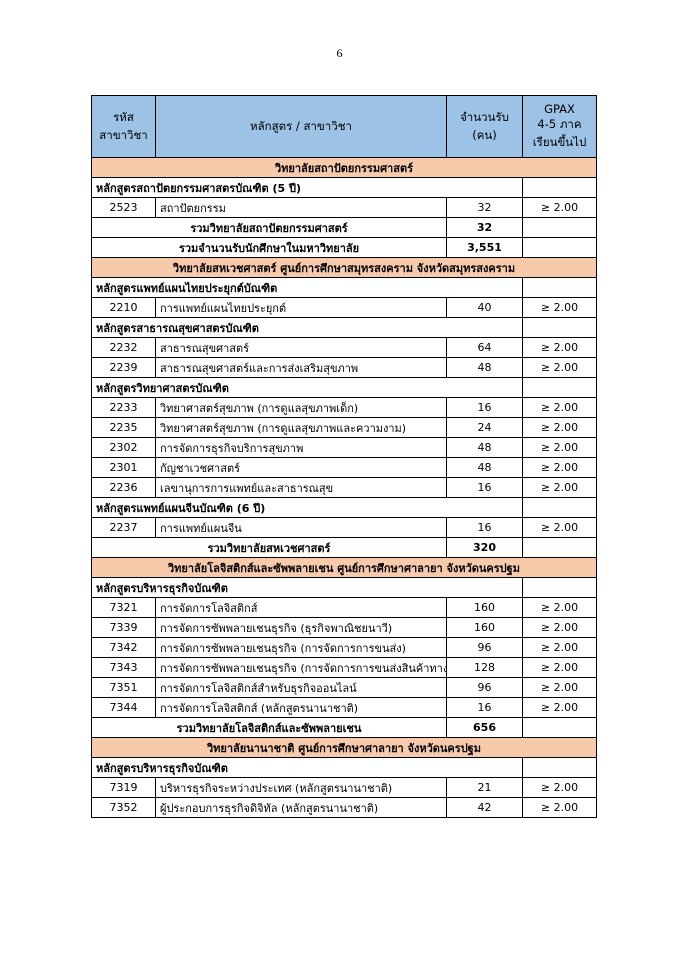 This screenshot has height=960, width=679. I want to click on sum-label: รวมวิทยาลัยโลจิสติกส์และซัพพลายเชน, so click(269, 727).